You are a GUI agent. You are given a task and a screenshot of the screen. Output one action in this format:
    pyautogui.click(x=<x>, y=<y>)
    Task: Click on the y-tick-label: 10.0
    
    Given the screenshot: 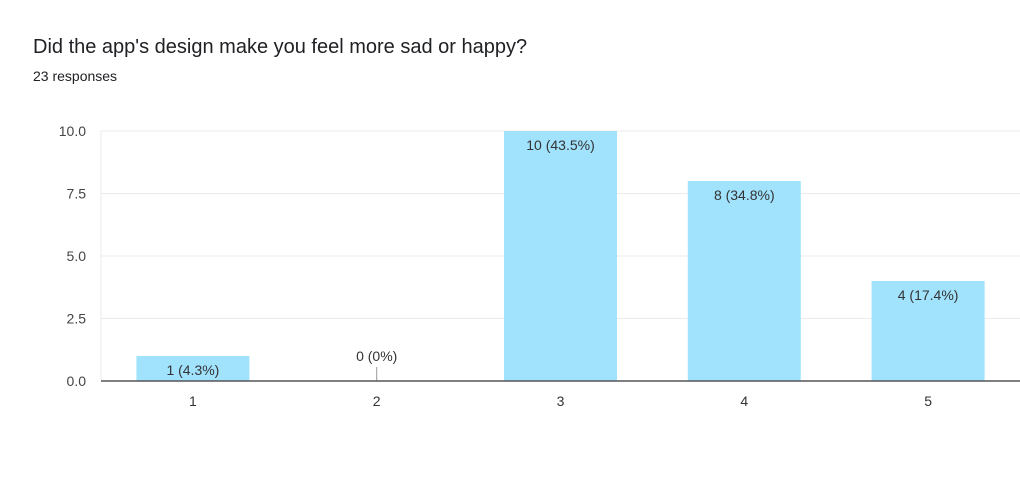 What is the action you would take?
    pyautogui.click(x=72, y=131)
    